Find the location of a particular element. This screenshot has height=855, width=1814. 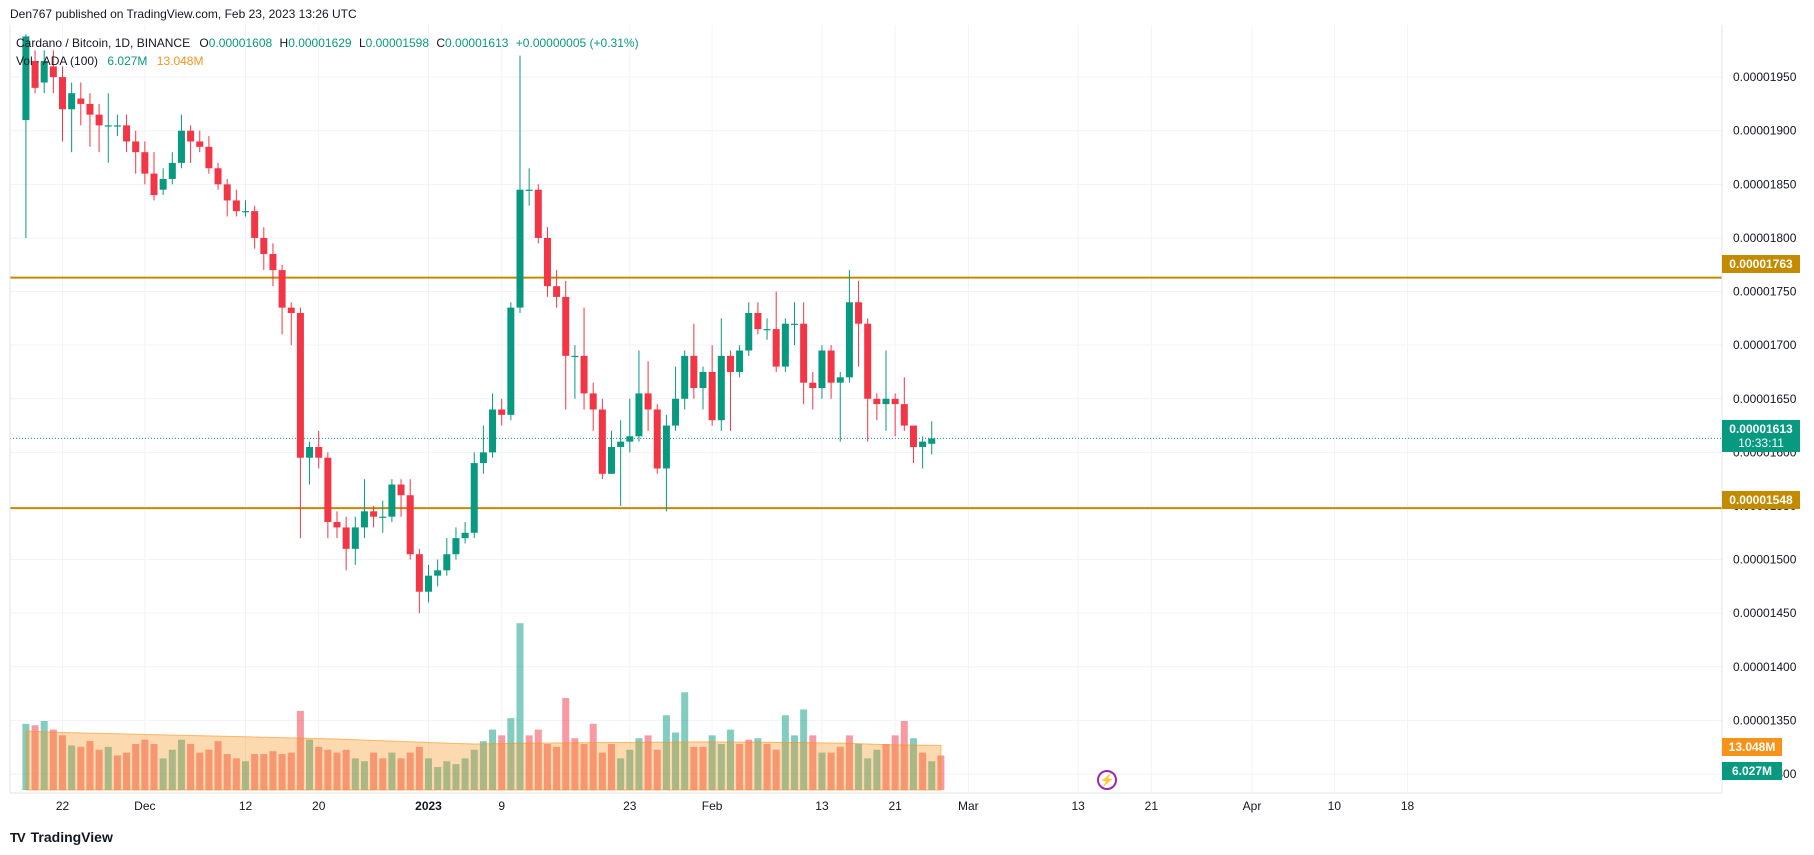

current-price-value: 0.00001613 is located at coordinates (1761, 429).